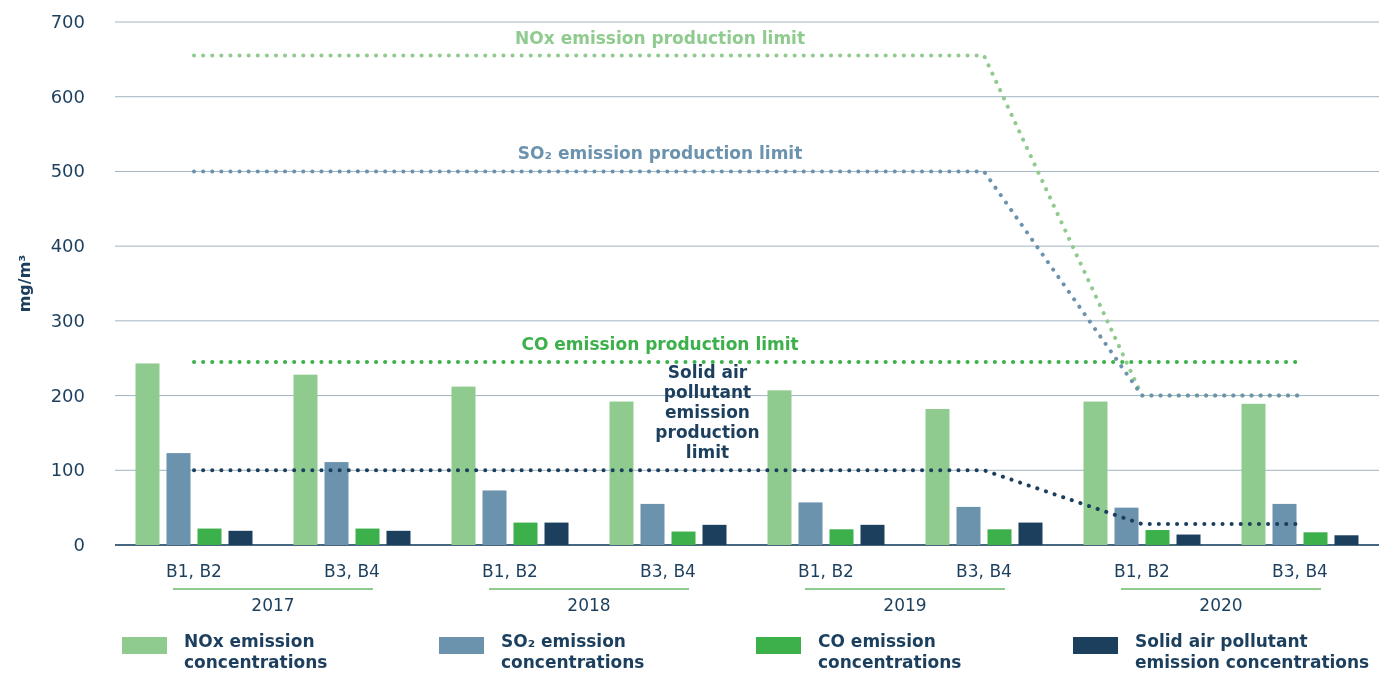 Image resolution: width=1379 pixels, height=681 pixels. Describe the element at coordinates (660, 37) in the screenshot. I see `series-label: NOx emission production limit` at that location.